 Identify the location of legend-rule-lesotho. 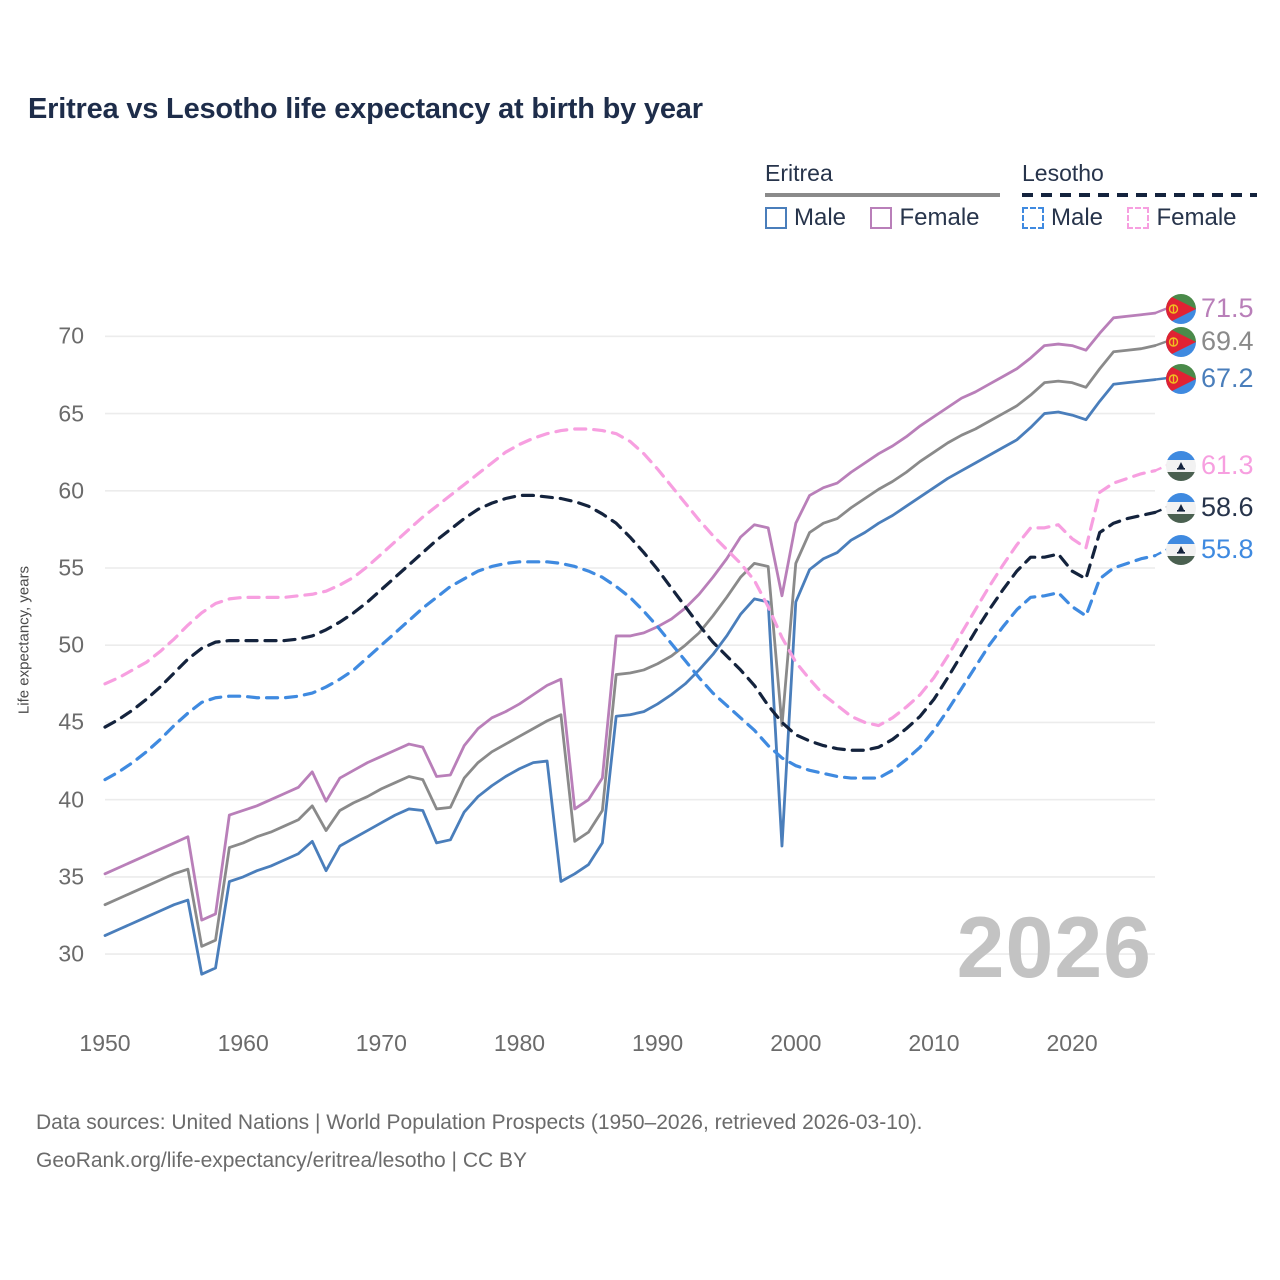
(1139, 195).